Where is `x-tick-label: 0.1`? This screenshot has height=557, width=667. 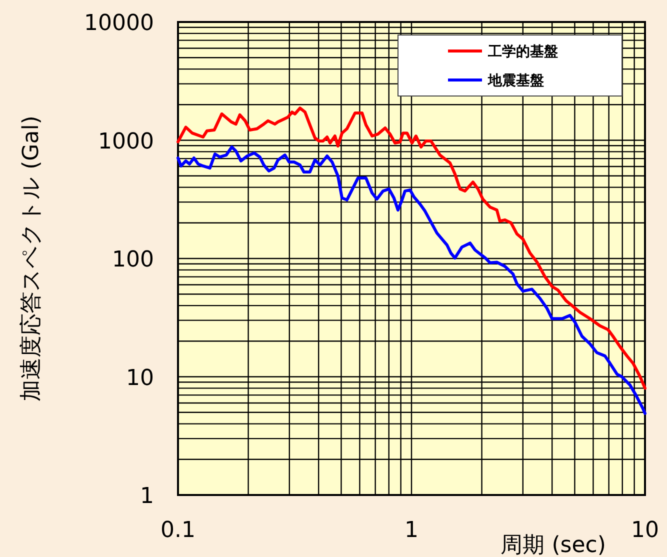 x-tick-label: 0.1 is located at coordinates (178, 530).